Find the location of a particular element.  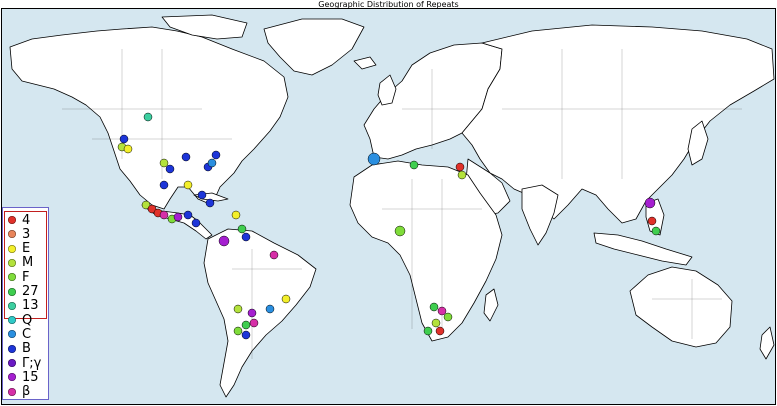

legend-item: M is located at coordinates (21, 263).